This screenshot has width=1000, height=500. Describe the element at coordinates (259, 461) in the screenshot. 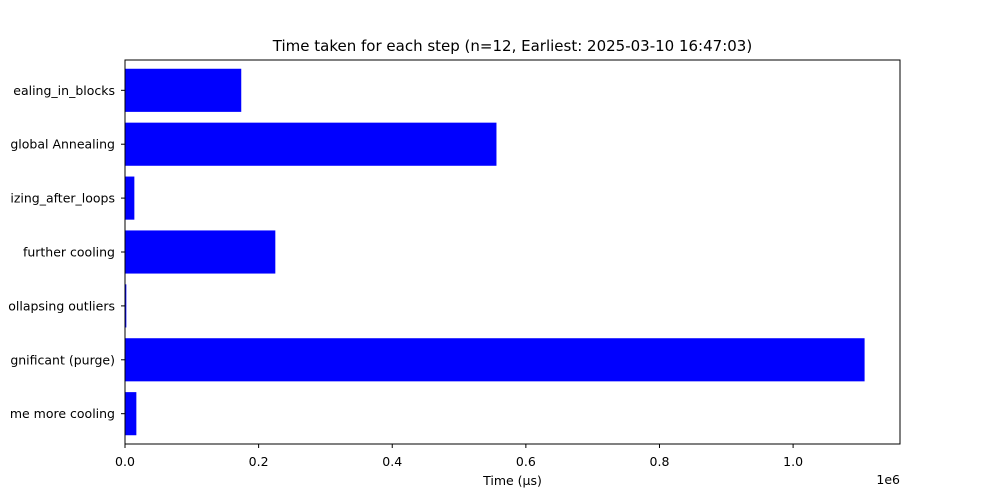

I see `x-tick-label: 0.2` at that location.